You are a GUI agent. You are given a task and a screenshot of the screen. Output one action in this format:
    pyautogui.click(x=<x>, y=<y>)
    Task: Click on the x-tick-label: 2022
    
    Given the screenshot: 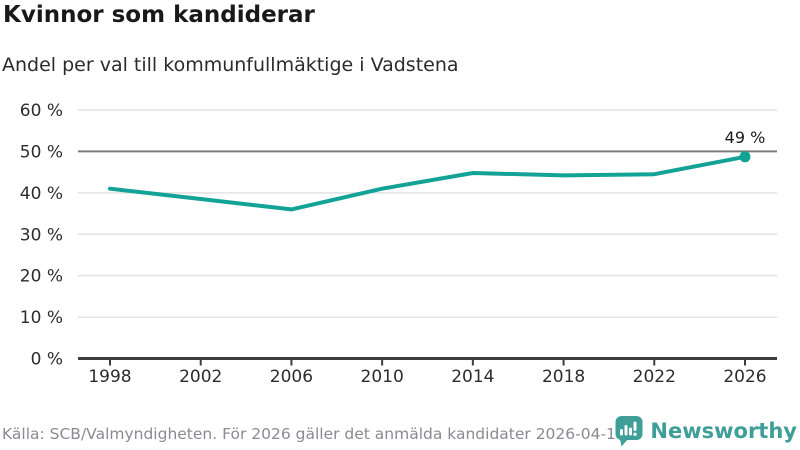 What is the action you would take?
    pyautogui.click(x=654, y=377)
    